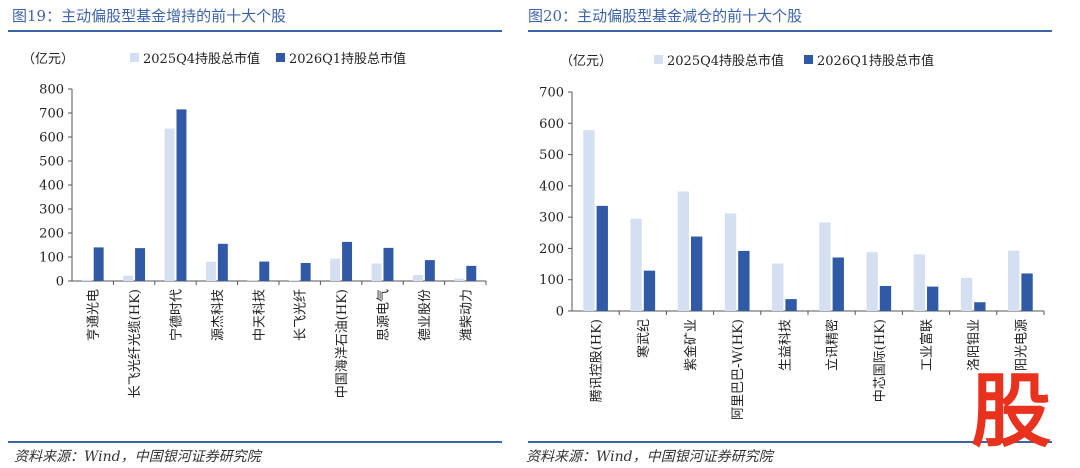 The width and height of the screenshot is (1080, 468). What do you see at coordinates (597, 360) in the screenshot?
I see `x-category-label: 腾讯控股(HK)` at bounding box center [597, 360].